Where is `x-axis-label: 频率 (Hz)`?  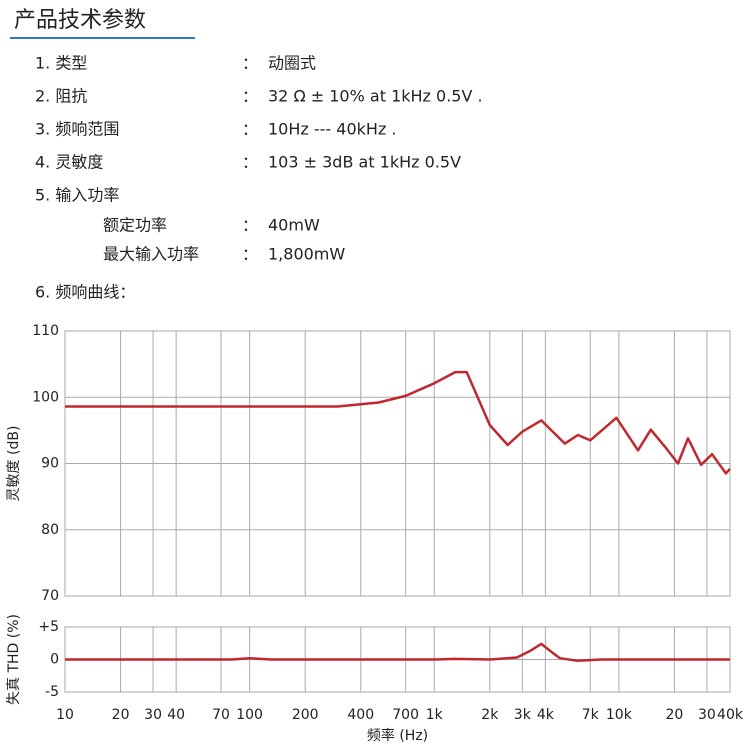
x-axis-label: 频率 (Hz) is located at coordinates (397, 735).